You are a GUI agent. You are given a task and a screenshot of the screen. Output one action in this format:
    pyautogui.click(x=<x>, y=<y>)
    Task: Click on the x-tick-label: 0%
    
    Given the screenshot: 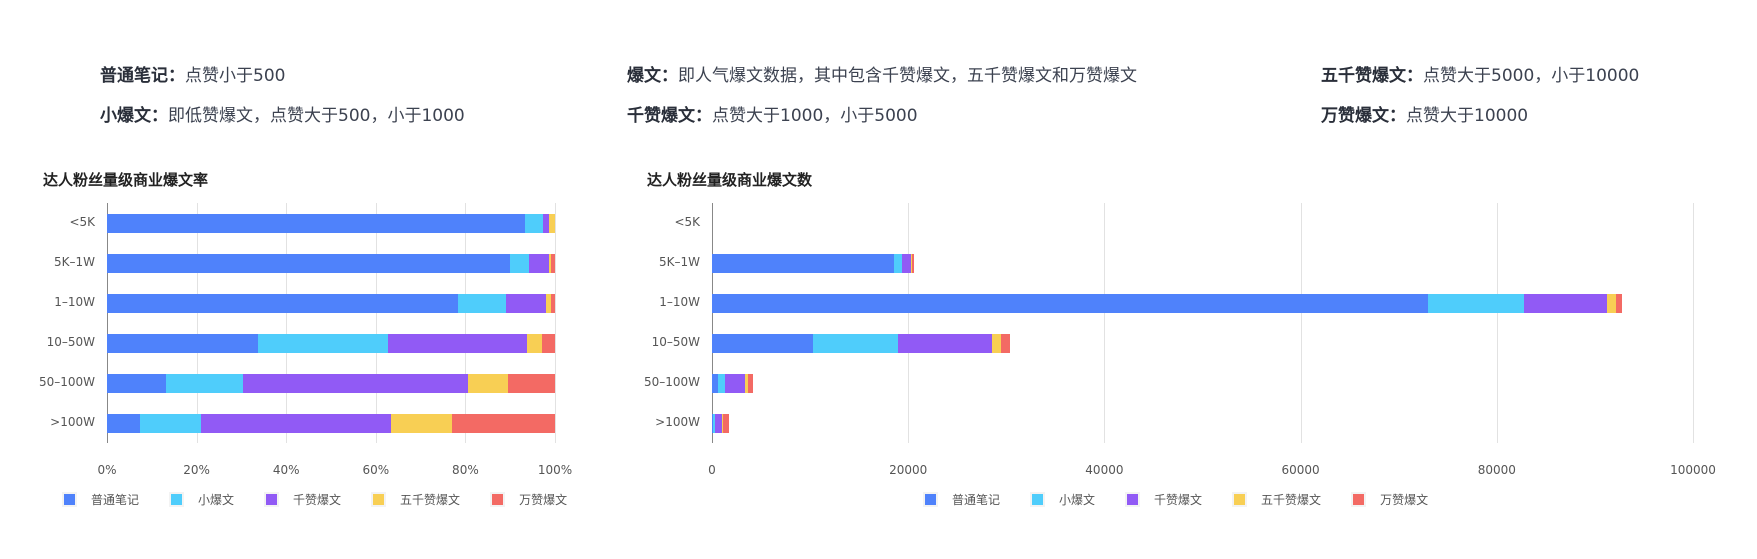 What is the action you would take?
    pyautogui.click(x=107, y=470)
    